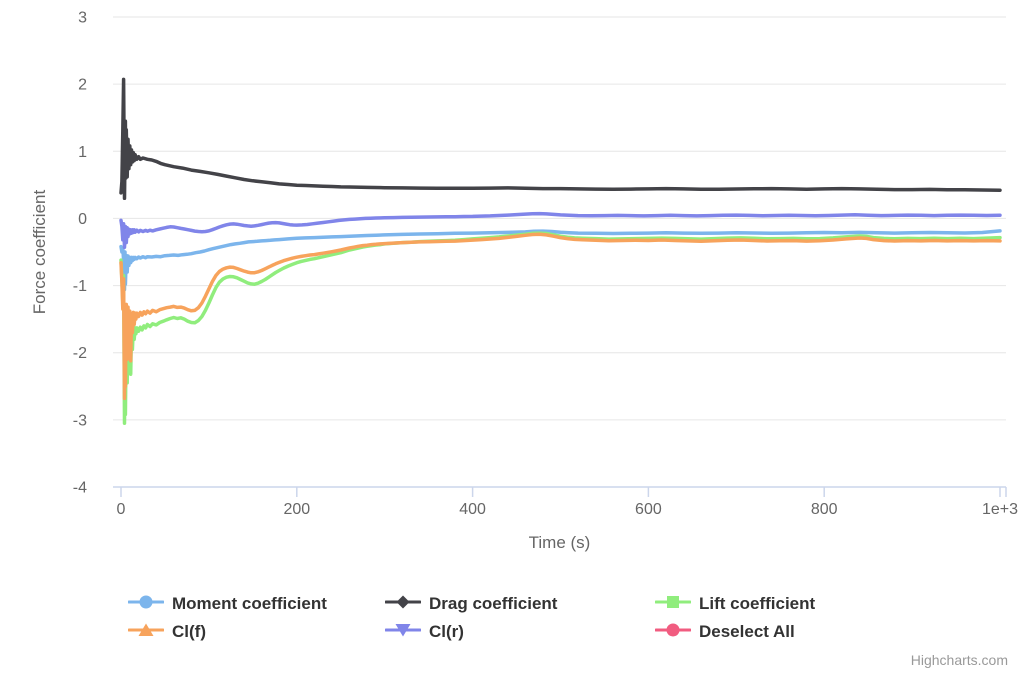 This screenshot has width=1024, height=683. Describe the element at coordinates (82, 152) in the screenshot. I see `y-tick-label: 1` at that location.